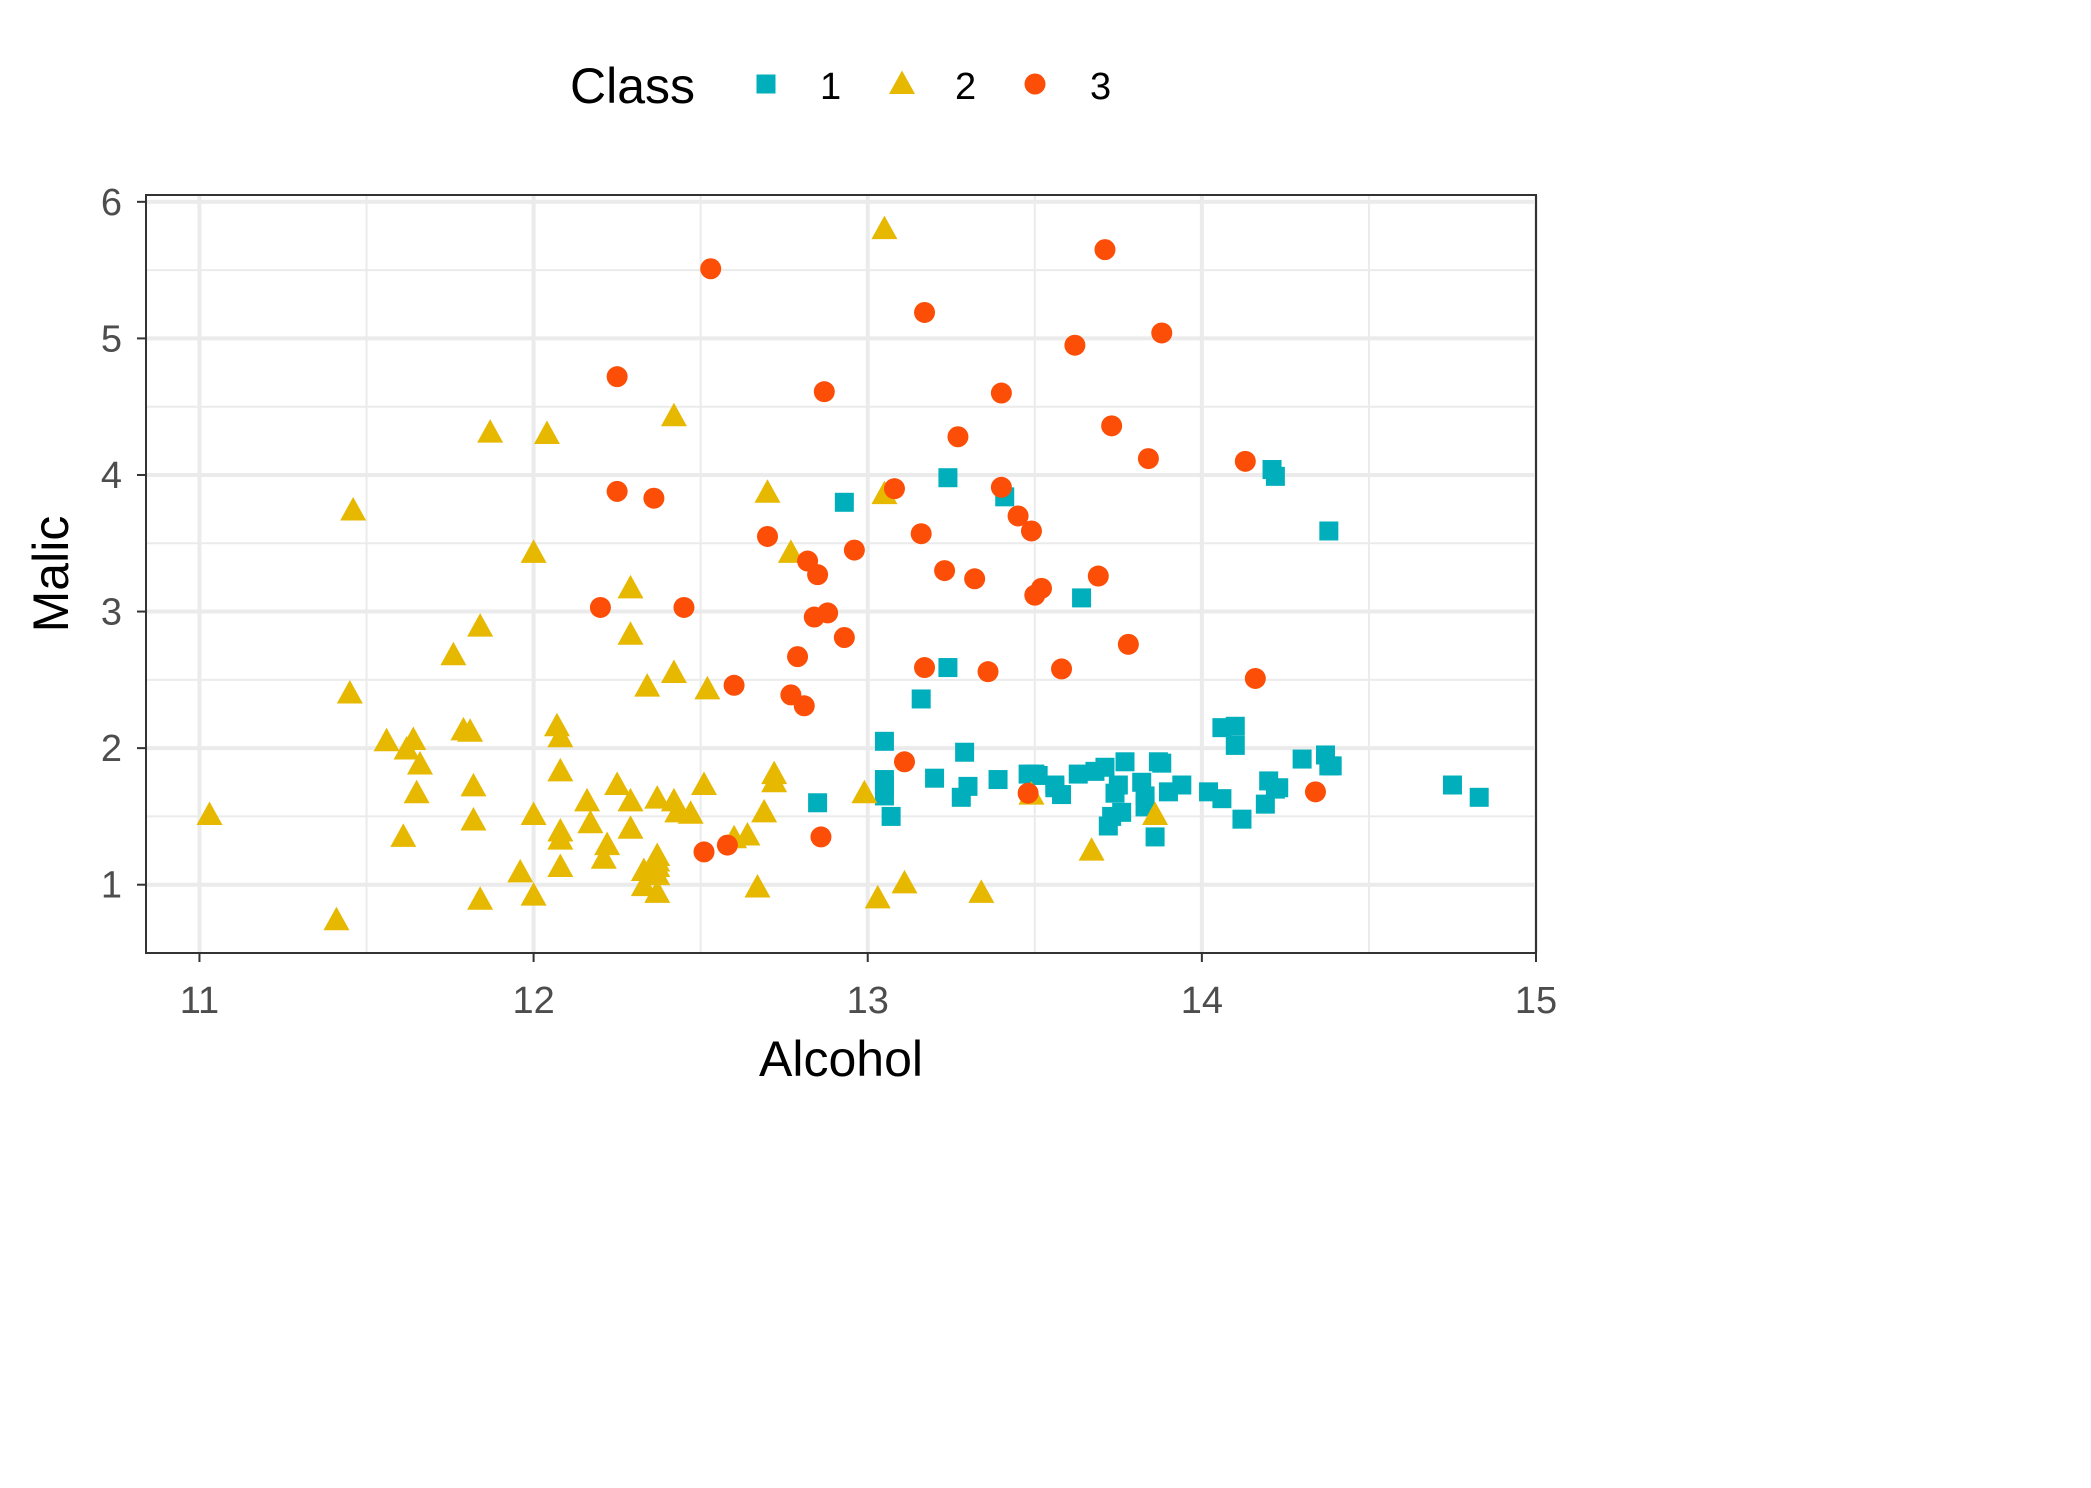 The width and height of the screenshot is (2091, 1488). I want to click on y-axis-title: Malic, so click(51, 574).